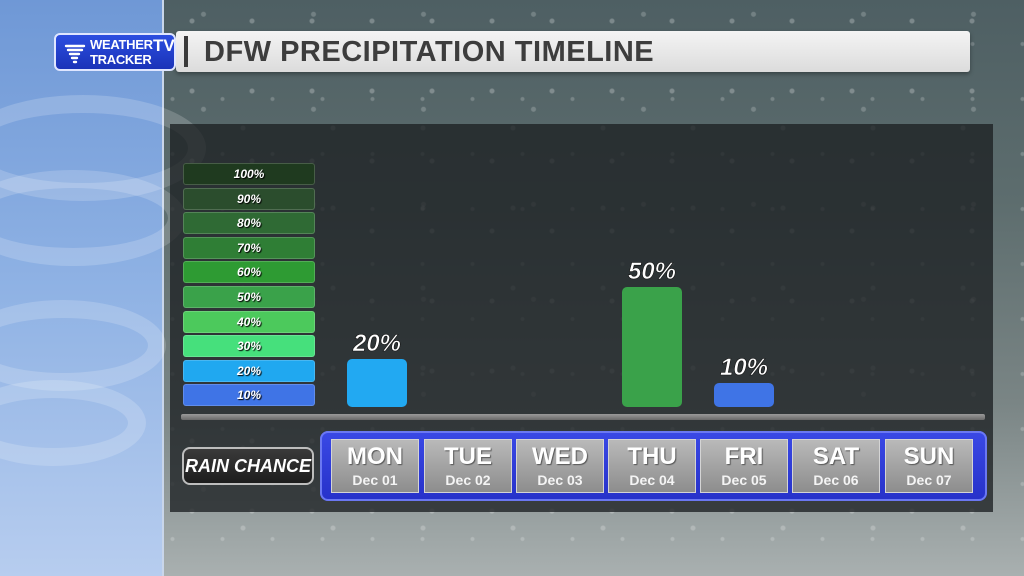 This screenshot has width=1024, height=576. Describe the element at coordinates (468, 480) in the screenshot. I see `day-date: Dec 02` at that location.